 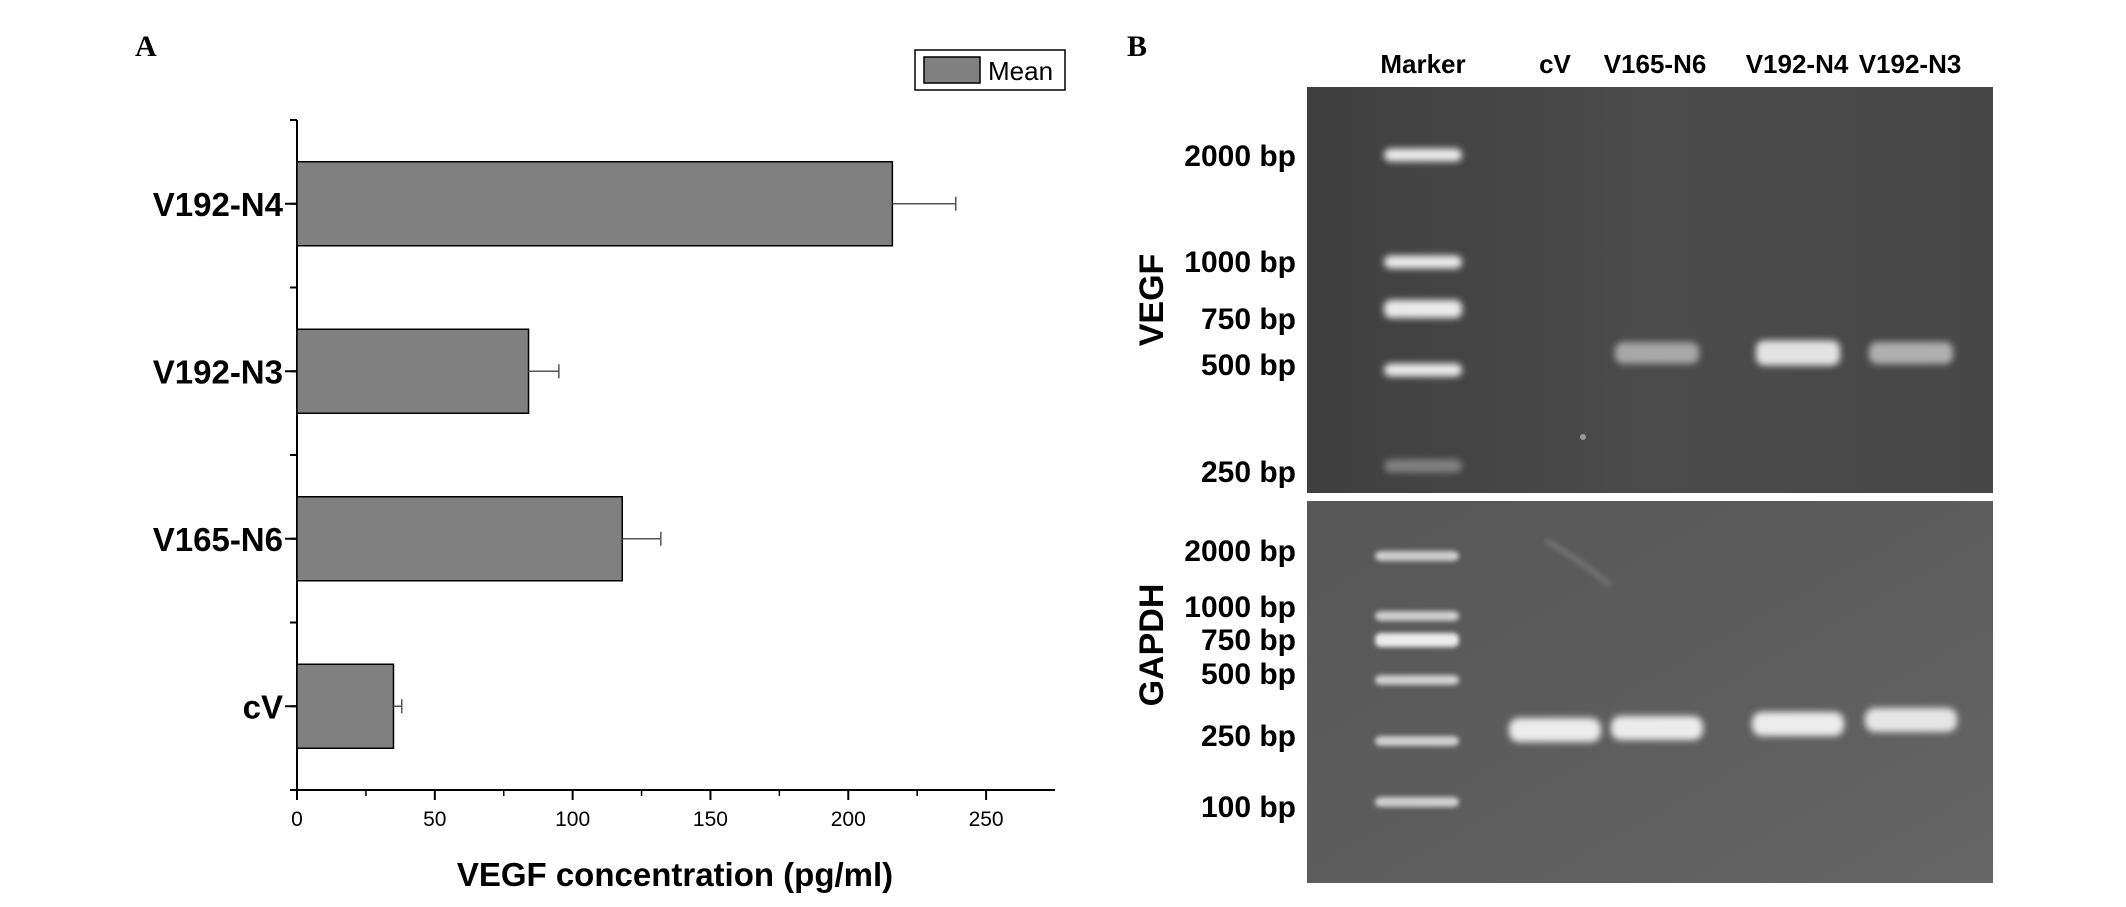 What do you see at coordinates (1555, 64) in the screenshot?
I see `lane-label: cV` at bounding box center [1555, 64].